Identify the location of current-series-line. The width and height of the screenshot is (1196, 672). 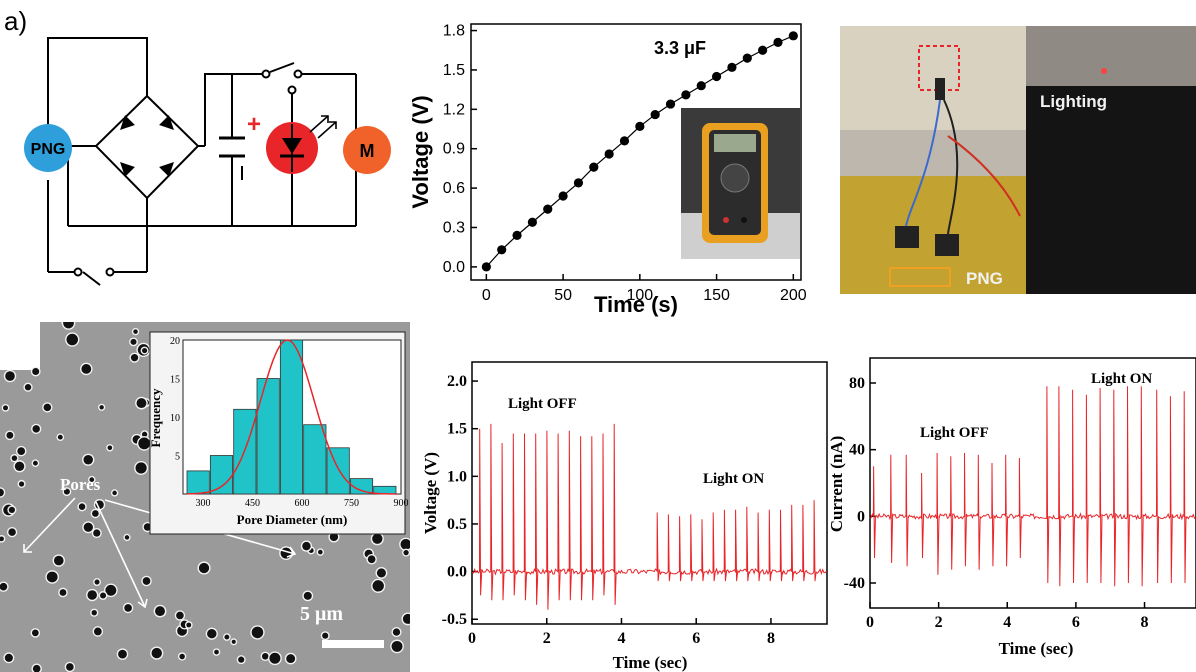
(1032, 486).